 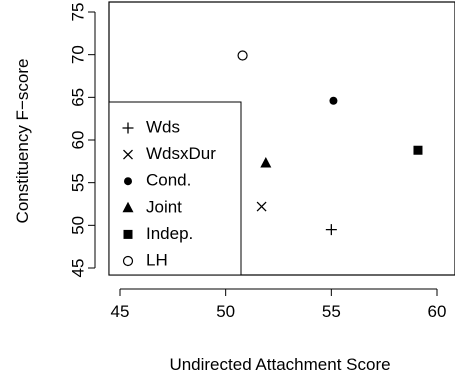 I want to click on legend-label: Indep., so click(x=169, y=233).